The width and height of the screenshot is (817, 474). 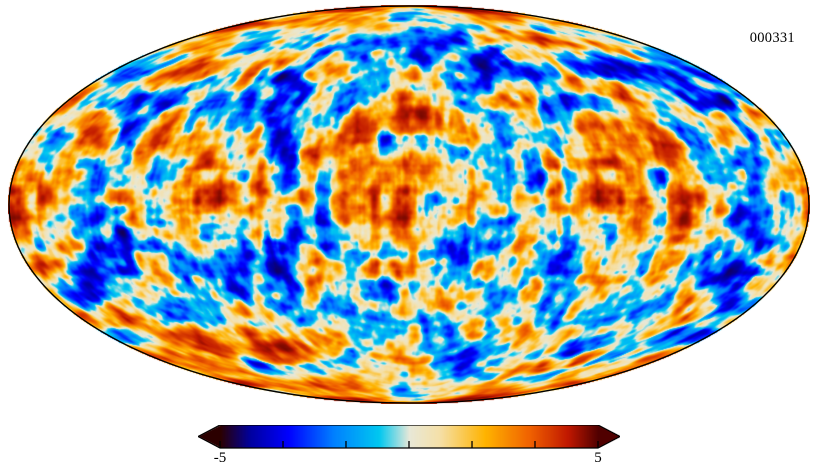 What do you see at coordinates (598, 458) in the screenshot?
I see `colorbar-max-label: 5` at bounding box center [598, 458].